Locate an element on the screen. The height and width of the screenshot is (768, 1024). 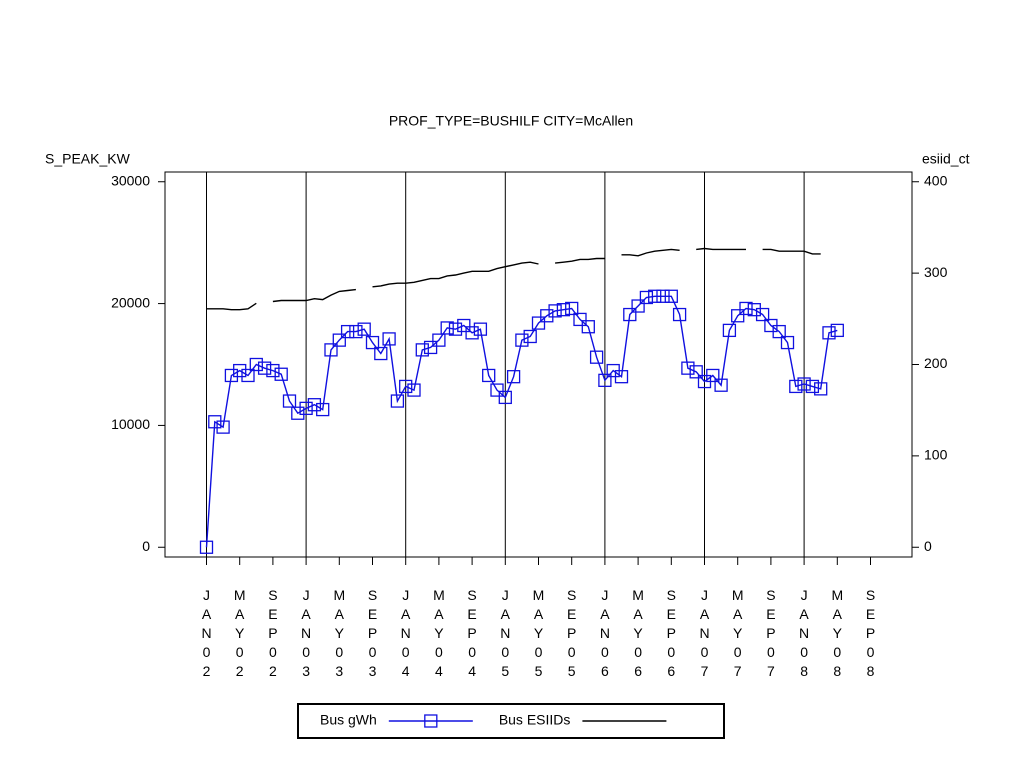
legend-marker is located at coordinates (431, 721).